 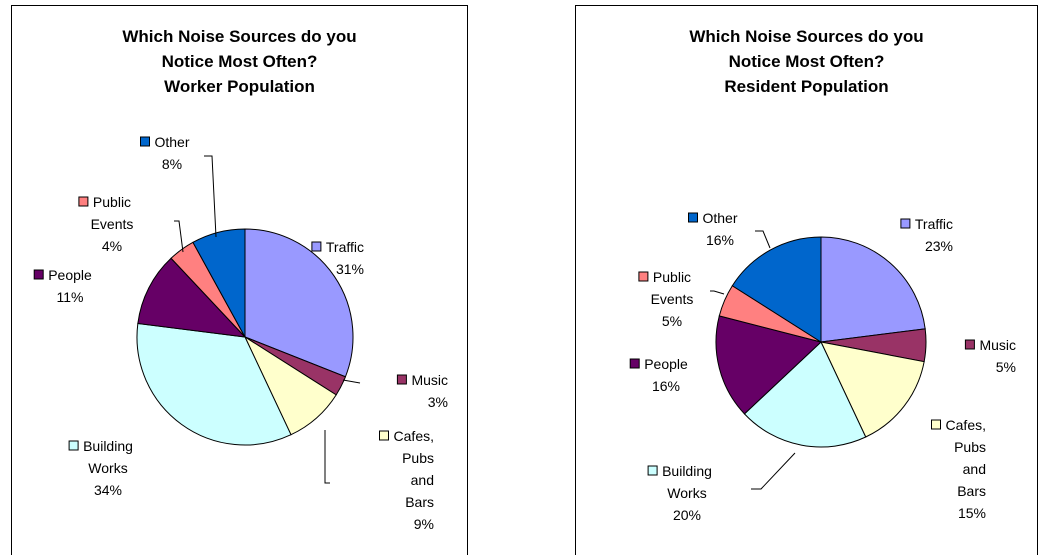 I want to click on data-label-music: Music 3%, so click(x=422, y=391).